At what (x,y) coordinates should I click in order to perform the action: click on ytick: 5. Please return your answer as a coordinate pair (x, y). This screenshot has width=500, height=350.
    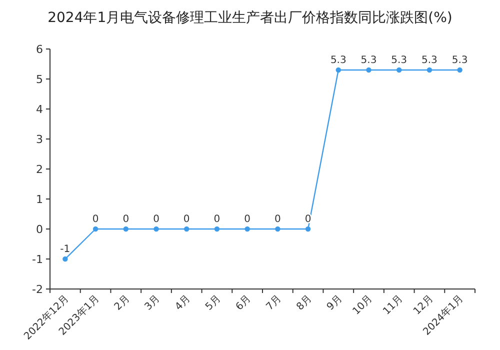
    Looking at the image, I should click on (39, 79).